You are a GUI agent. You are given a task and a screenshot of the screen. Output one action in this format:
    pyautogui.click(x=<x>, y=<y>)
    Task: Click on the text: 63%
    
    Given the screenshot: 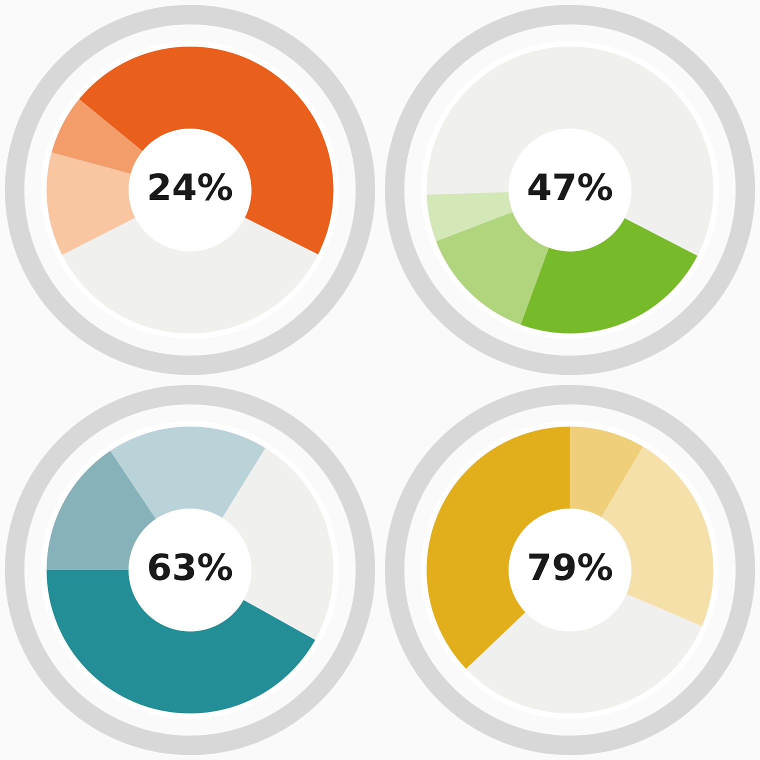 What is the action you would take?
    pyautogui.click(x=190, y=566)
    